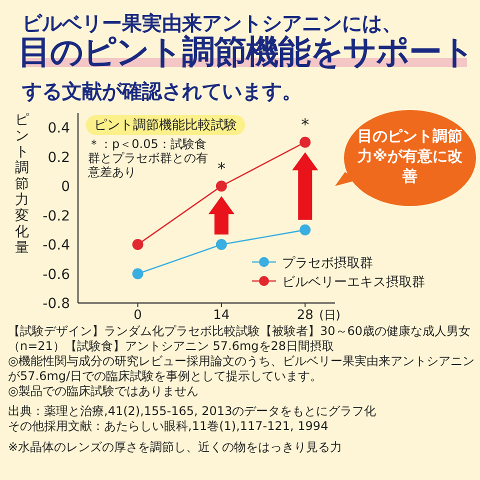 The width and height of the screenshot is (480, 480). Describe the element at coordinates (169, 426) in the screenshot. I see `text: その他採用文献：あたらしい眼科,11巻(1),117-121, 1994` at that location.